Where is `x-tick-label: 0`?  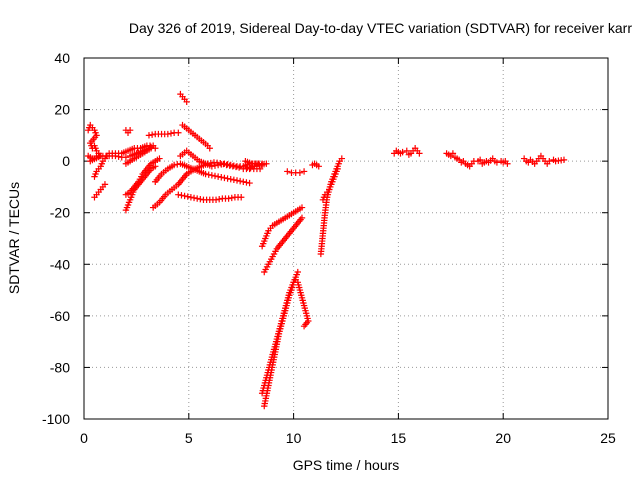 x-tick-label: 0 is located at coordinates (84, 438).